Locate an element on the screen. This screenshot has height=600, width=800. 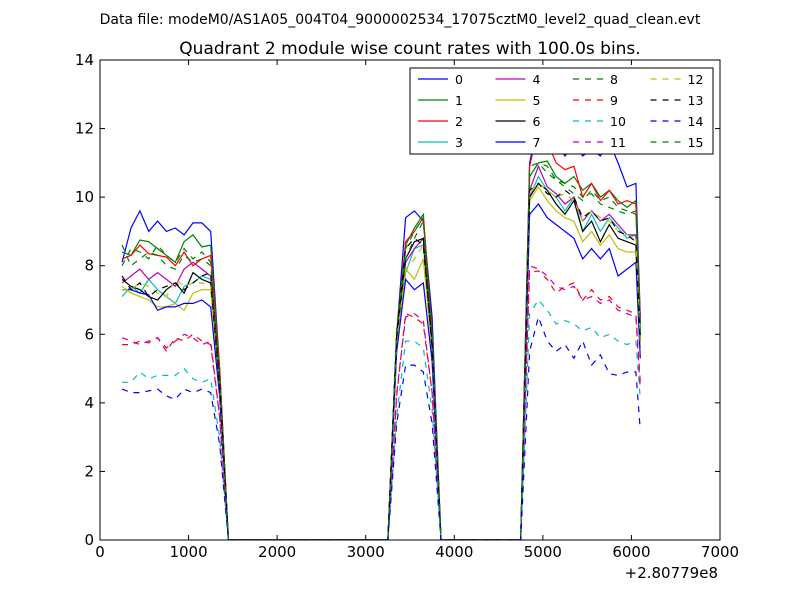
legend-label-15: 15 is located at coordinates (696, 142).